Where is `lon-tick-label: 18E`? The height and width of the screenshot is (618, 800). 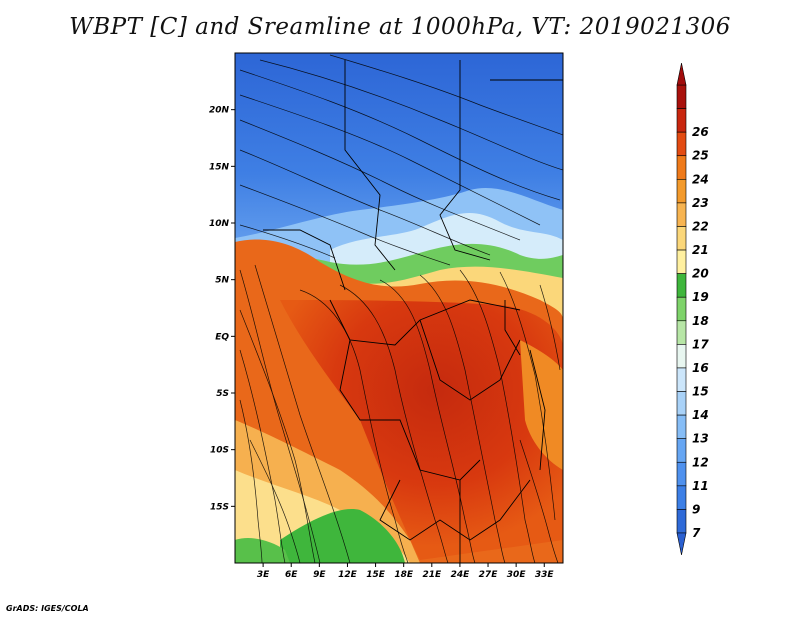
lon-tick-label: 18E is located at coordinates (404, 575).